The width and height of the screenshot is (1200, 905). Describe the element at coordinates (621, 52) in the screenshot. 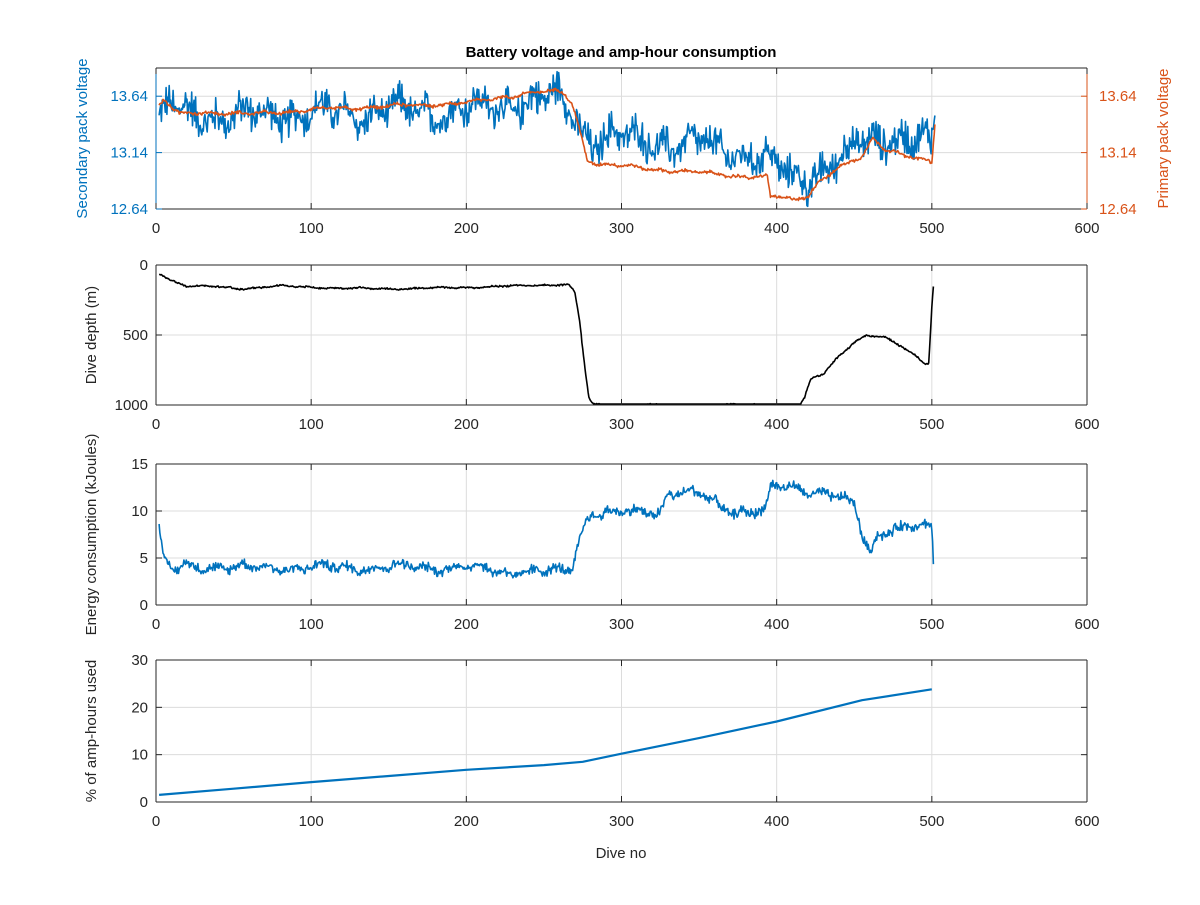

I see `figure-title: Battery voltage and amp-hour consumption` at that location.